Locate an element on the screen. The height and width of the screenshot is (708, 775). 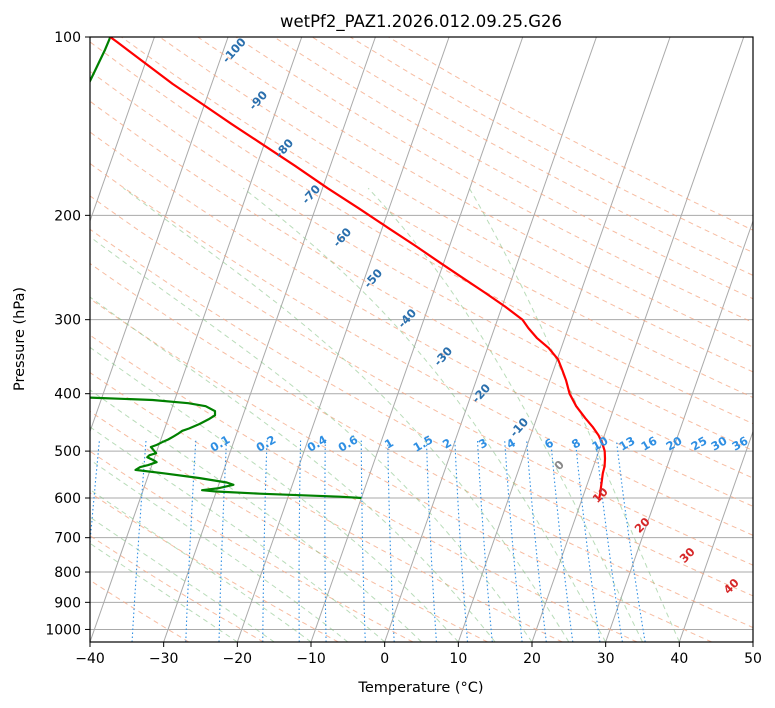
y-tick-label: 200 is located at coordinates (67, 216).